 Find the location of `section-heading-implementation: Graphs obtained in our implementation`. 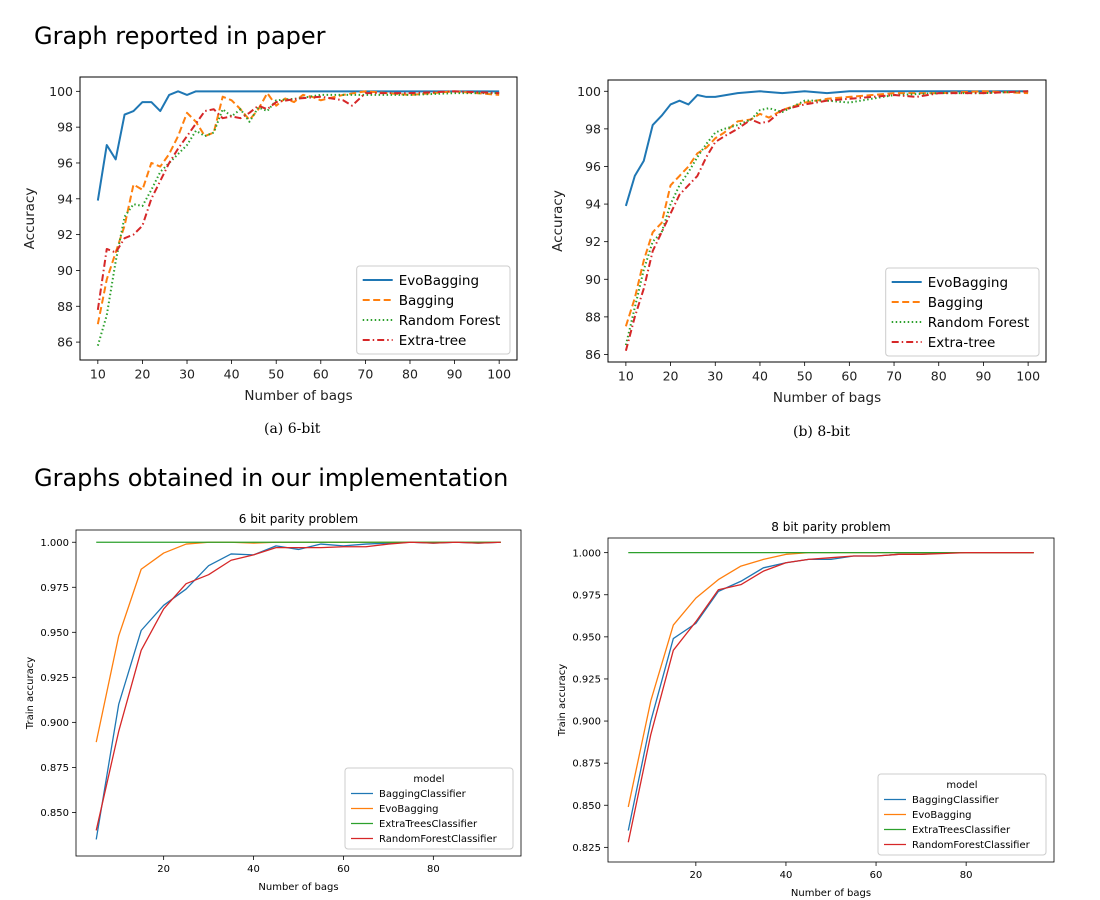

section-heading-implementation: Graphs obtained in our implementation is located at coordinates (271, 478).